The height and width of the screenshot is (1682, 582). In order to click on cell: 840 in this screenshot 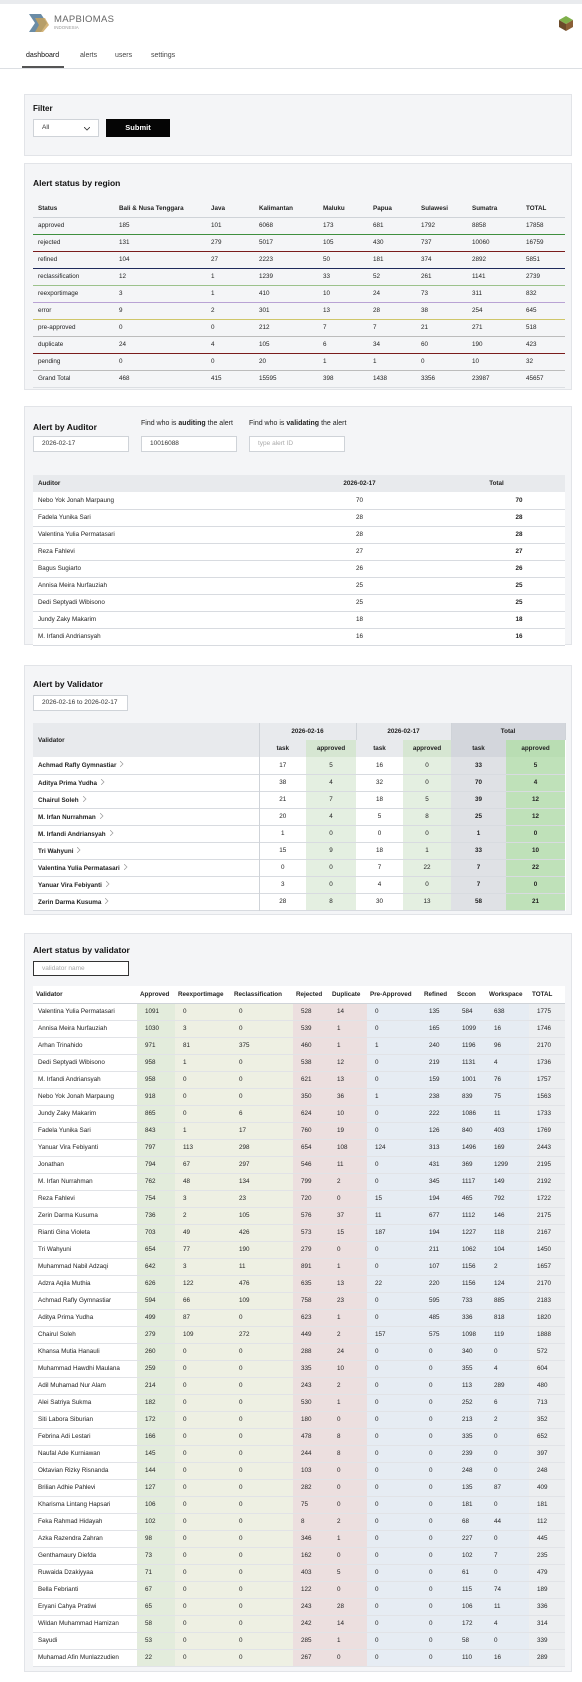, I will do `click(470, 1130)`.